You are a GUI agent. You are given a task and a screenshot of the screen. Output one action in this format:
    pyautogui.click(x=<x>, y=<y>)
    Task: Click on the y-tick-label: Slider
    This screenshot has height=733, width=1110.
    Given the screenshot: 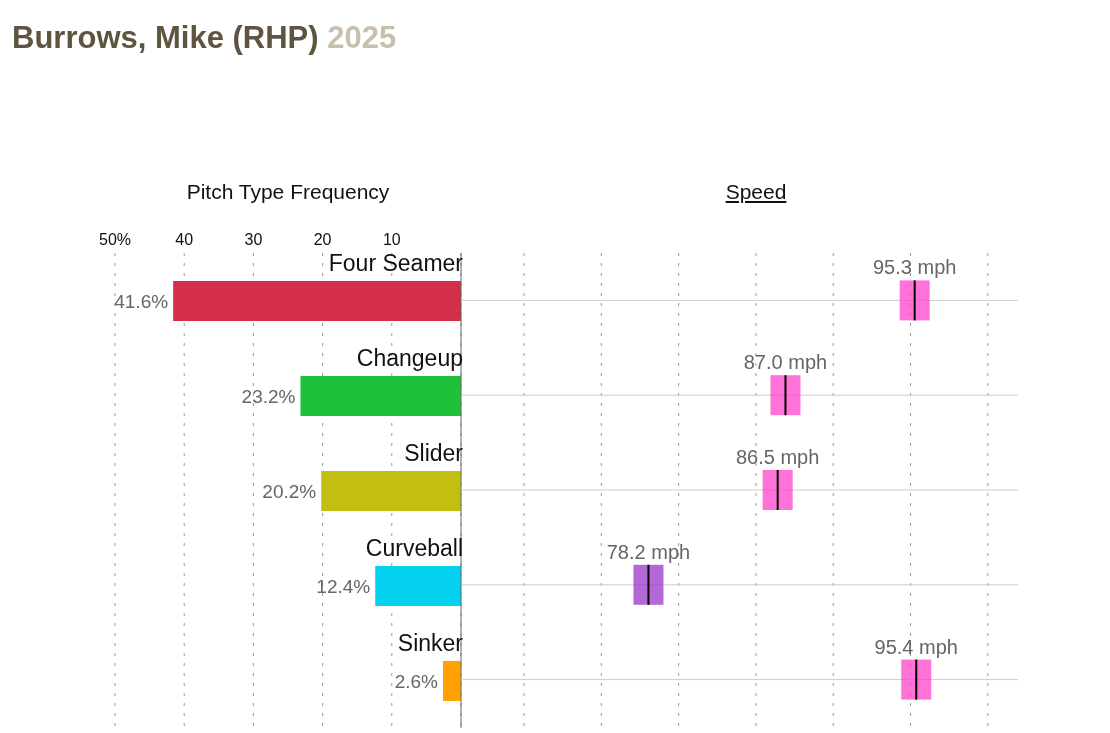 What is the action you would take?
    pyautogui.click(x=434, y=452)
    